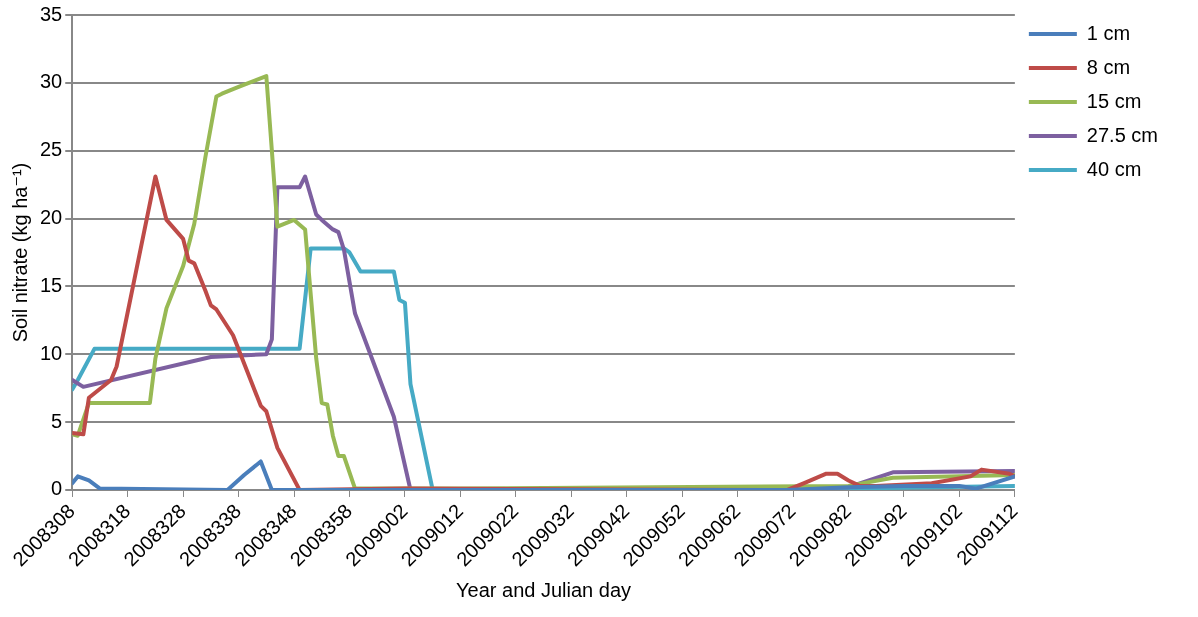 This screenshot has width=1198, height=617. I want to click on legend-label: 15 cm, so click(1114, 100).